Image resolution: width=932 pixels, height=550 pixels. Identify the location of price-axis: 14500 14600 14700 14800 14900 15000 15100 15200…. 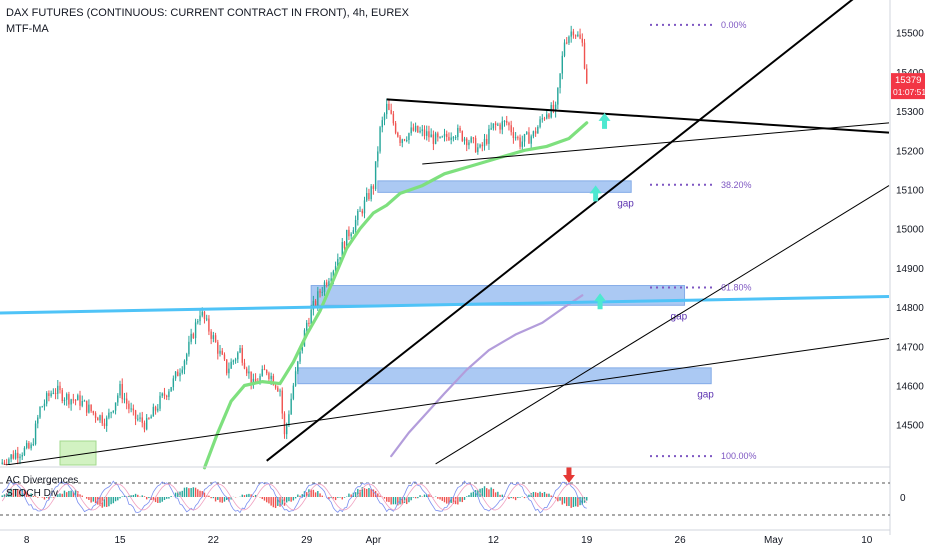
(907, 267).